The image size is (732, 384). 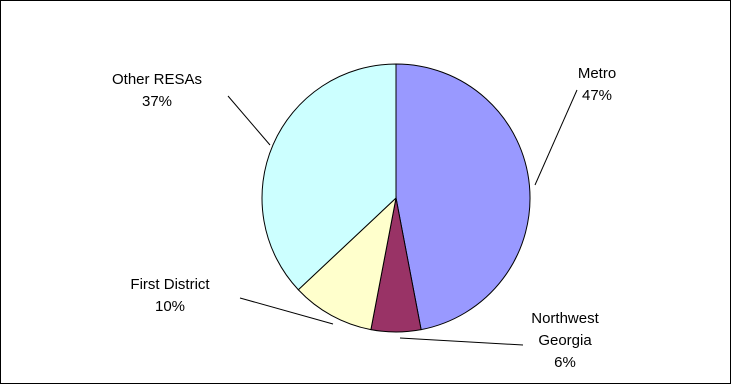 I want to click on leader-line-other-resas, so click(x=249, y=120).